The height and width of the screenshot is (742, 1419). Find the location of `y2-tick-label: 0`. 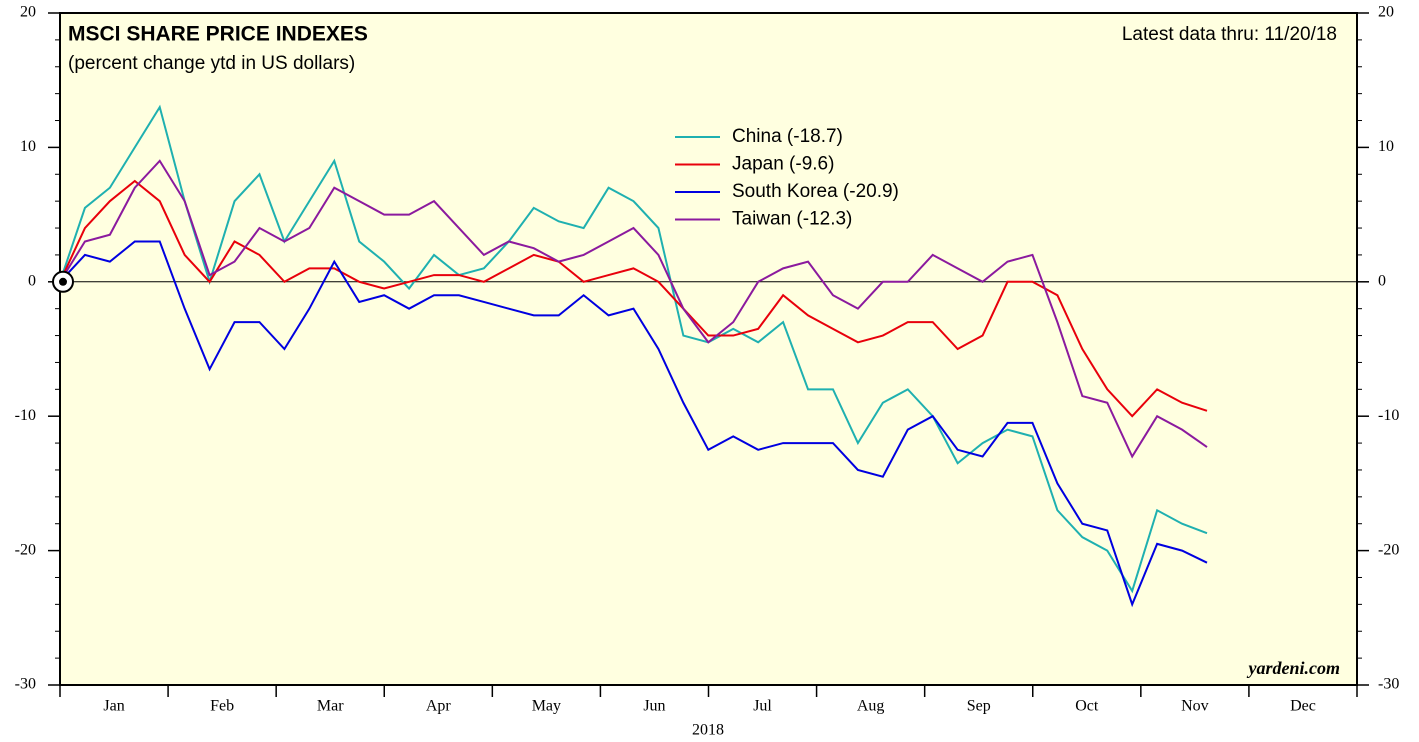

y2-tick-label: 0 is located at coordinates (1382, 280).